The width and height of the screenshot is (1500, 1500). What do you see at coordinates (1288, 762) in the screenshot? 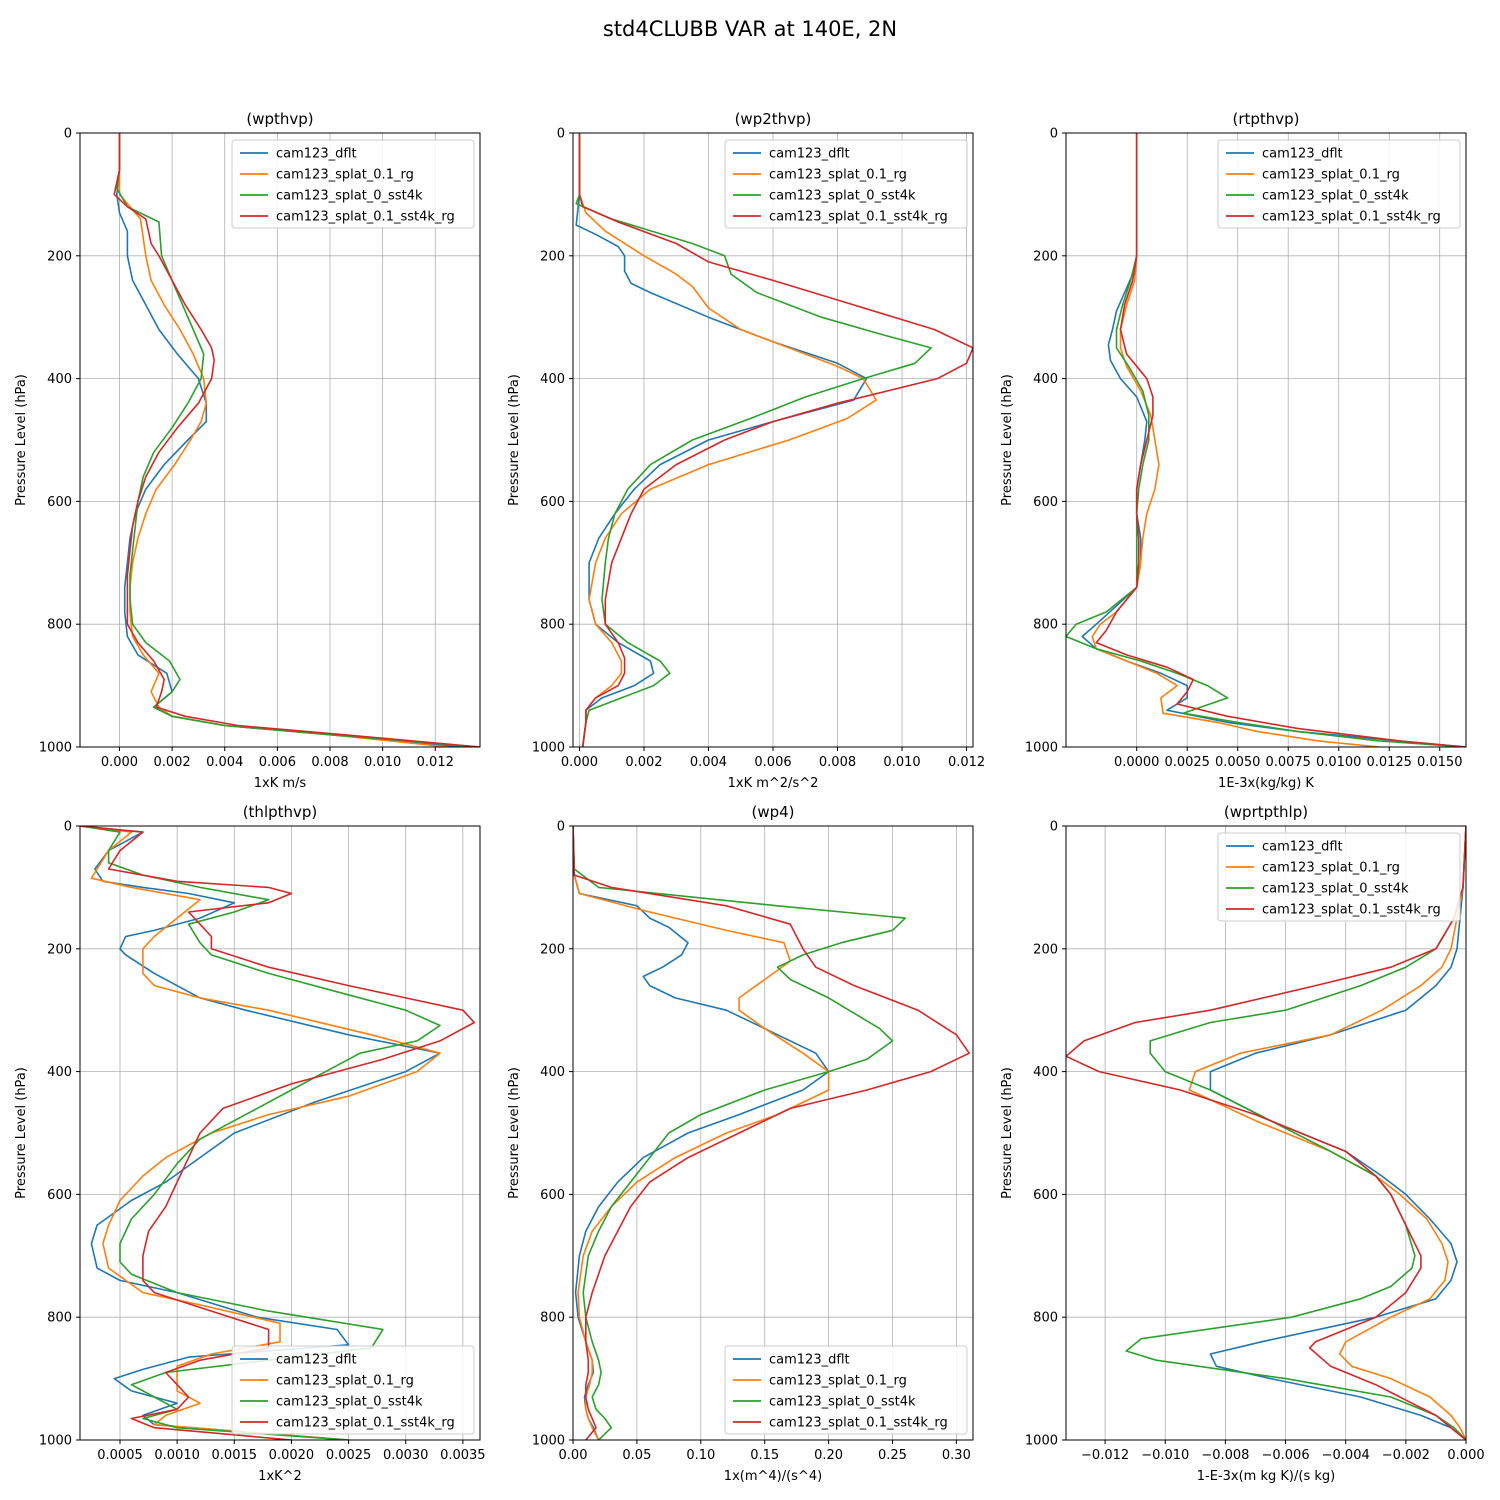
I see `x-tick-label: 0.0075` at bounding box center [1288, 762].